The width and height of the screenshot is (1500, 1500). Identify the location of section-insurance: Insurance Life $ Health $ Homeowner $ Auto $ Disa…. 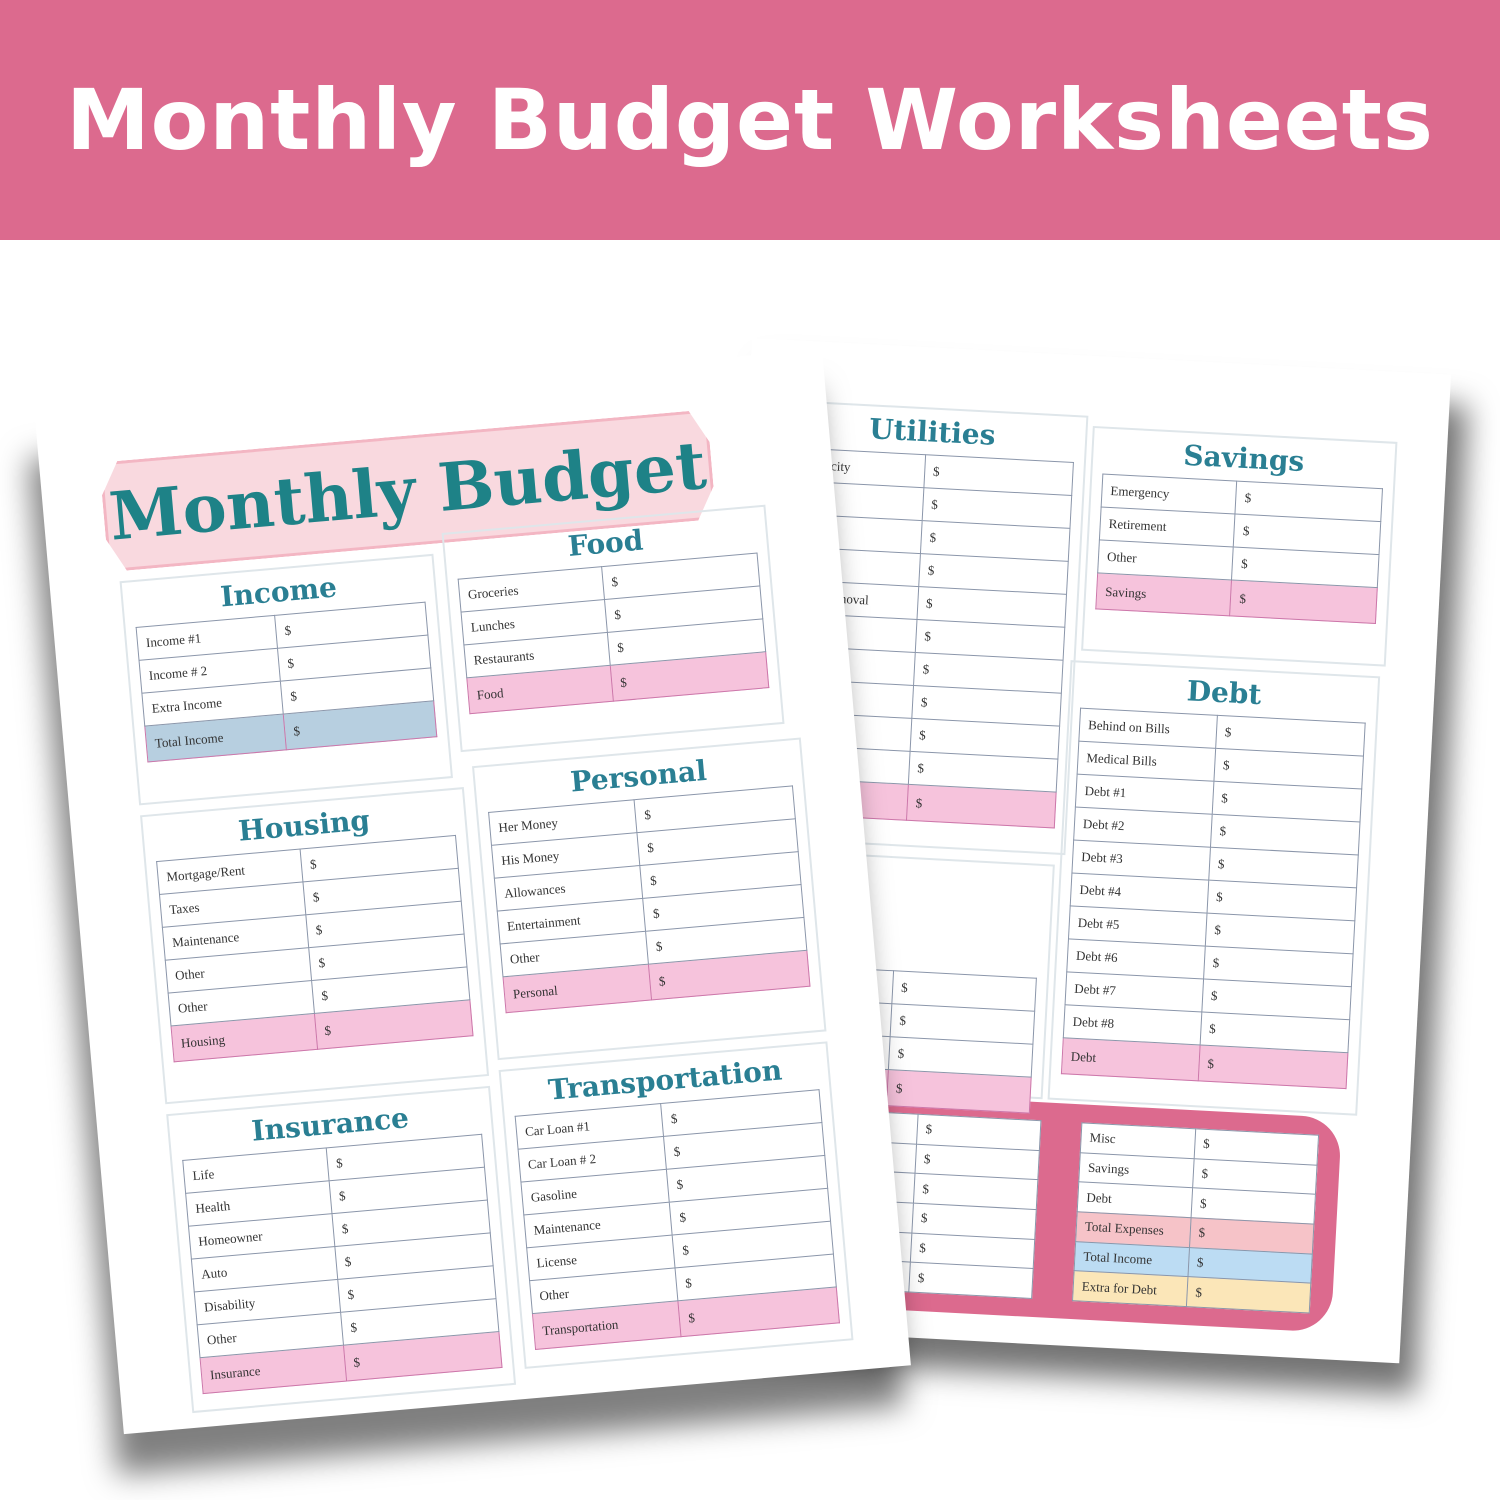
(341, 1249).